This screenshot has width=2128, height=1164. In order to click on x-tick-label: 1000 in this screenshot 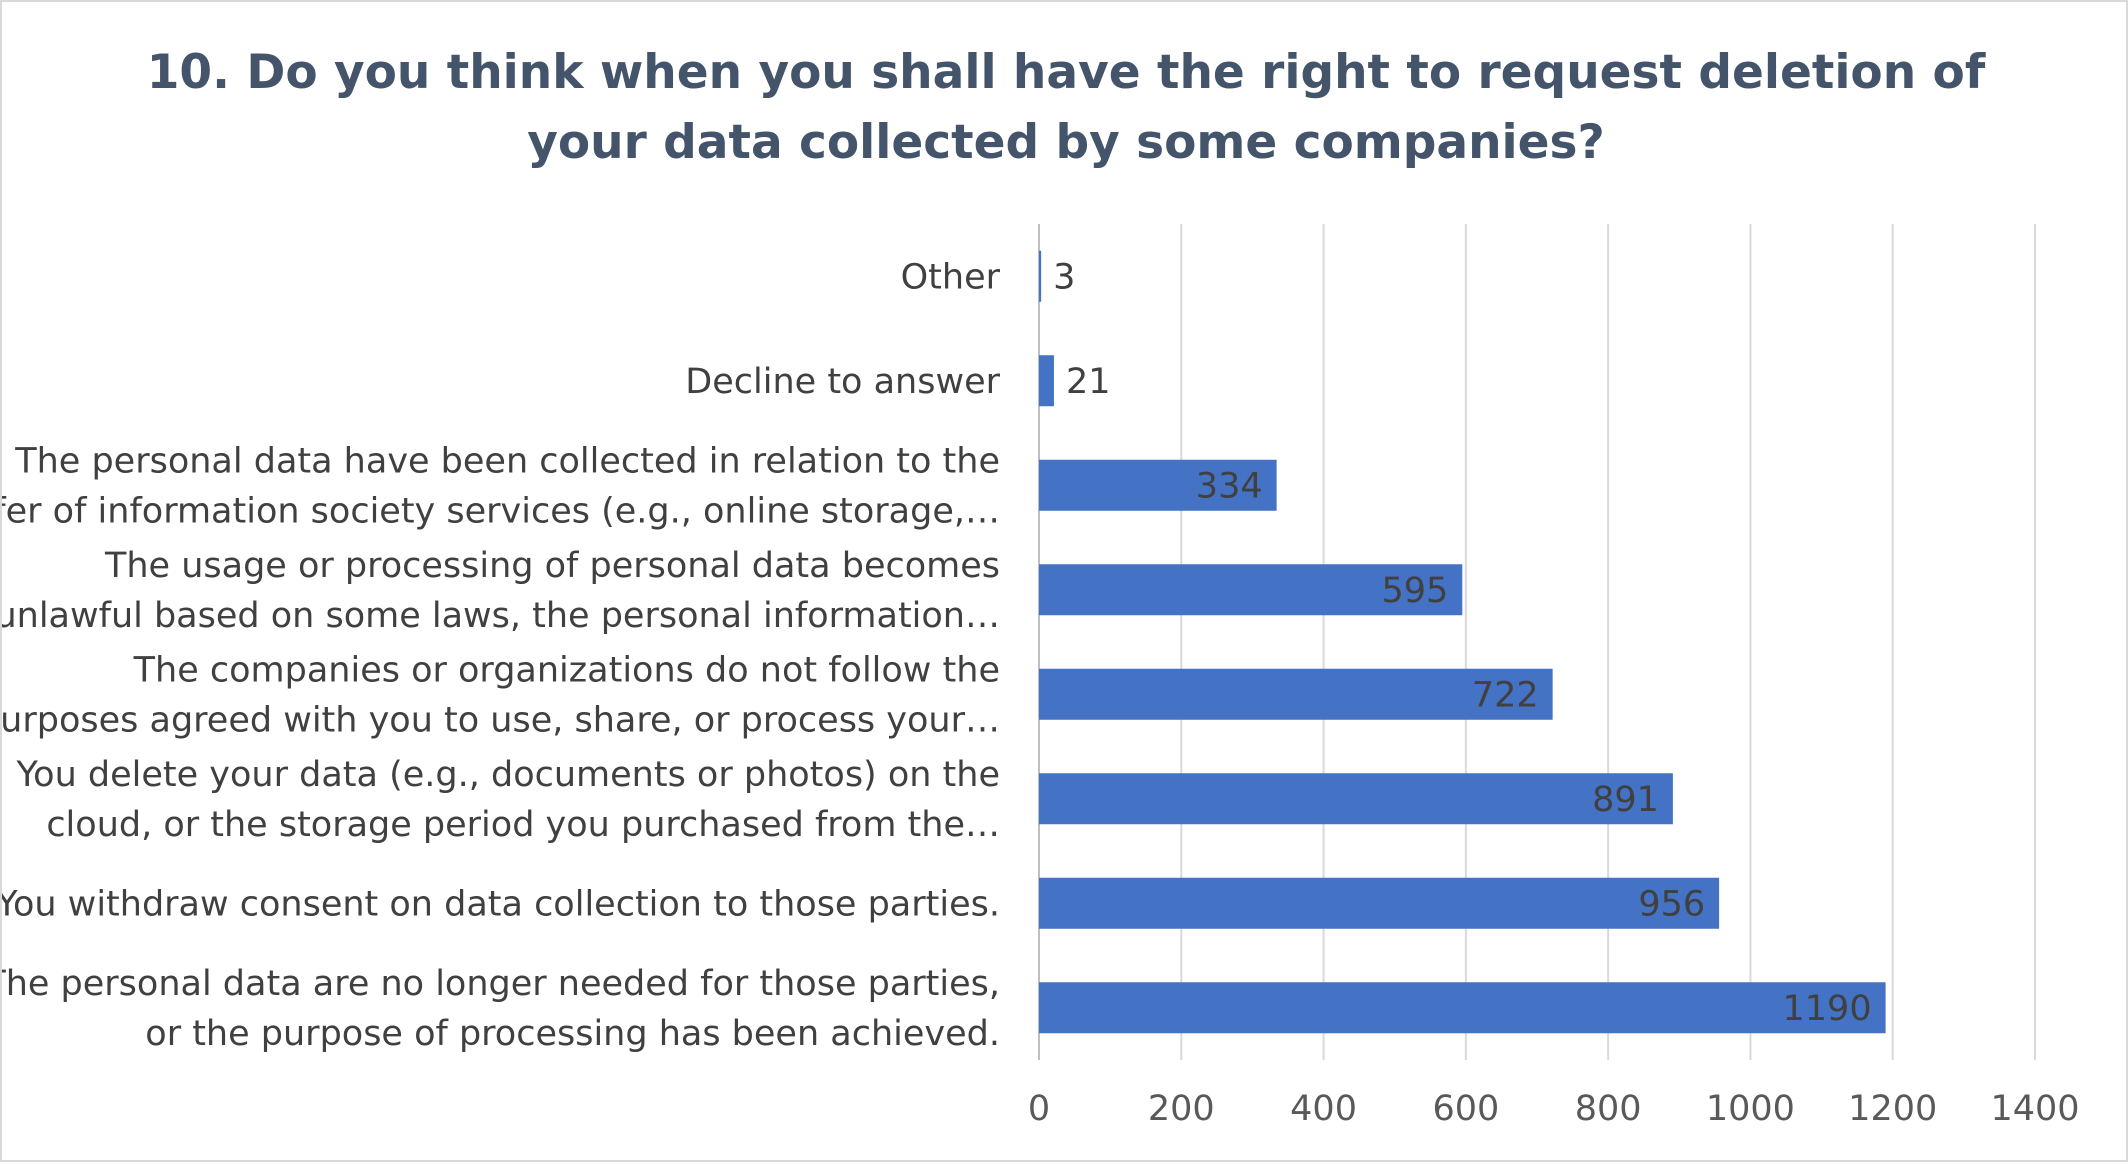, I will do `click(1750, 1109)`.